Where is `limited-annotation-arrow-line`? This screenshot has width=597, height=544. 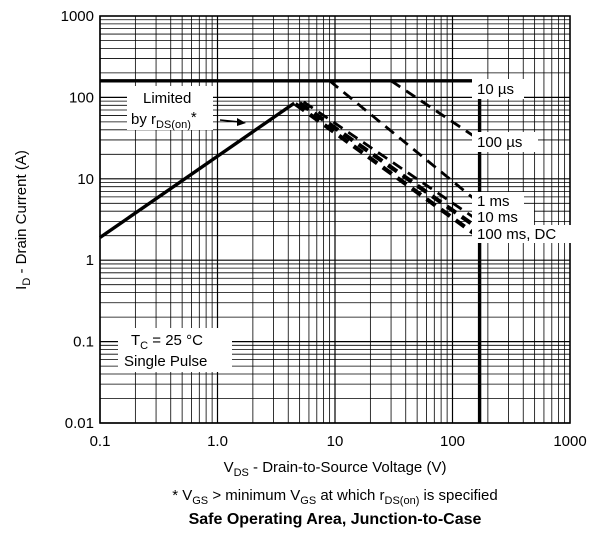 limited-annotation-arrow-line is located at coordinates (230, 121).